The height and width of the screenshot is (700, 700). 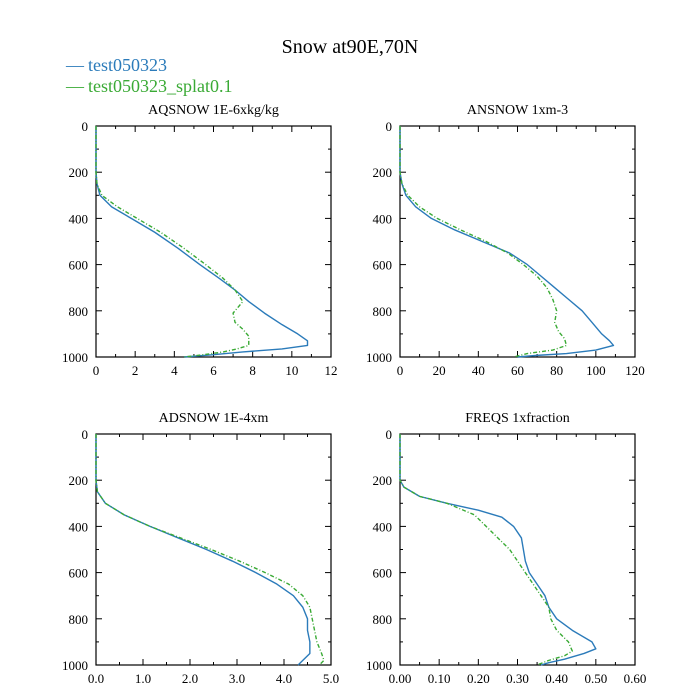 I want to click on x-tick-label: 120, so click(x=635, y=370).